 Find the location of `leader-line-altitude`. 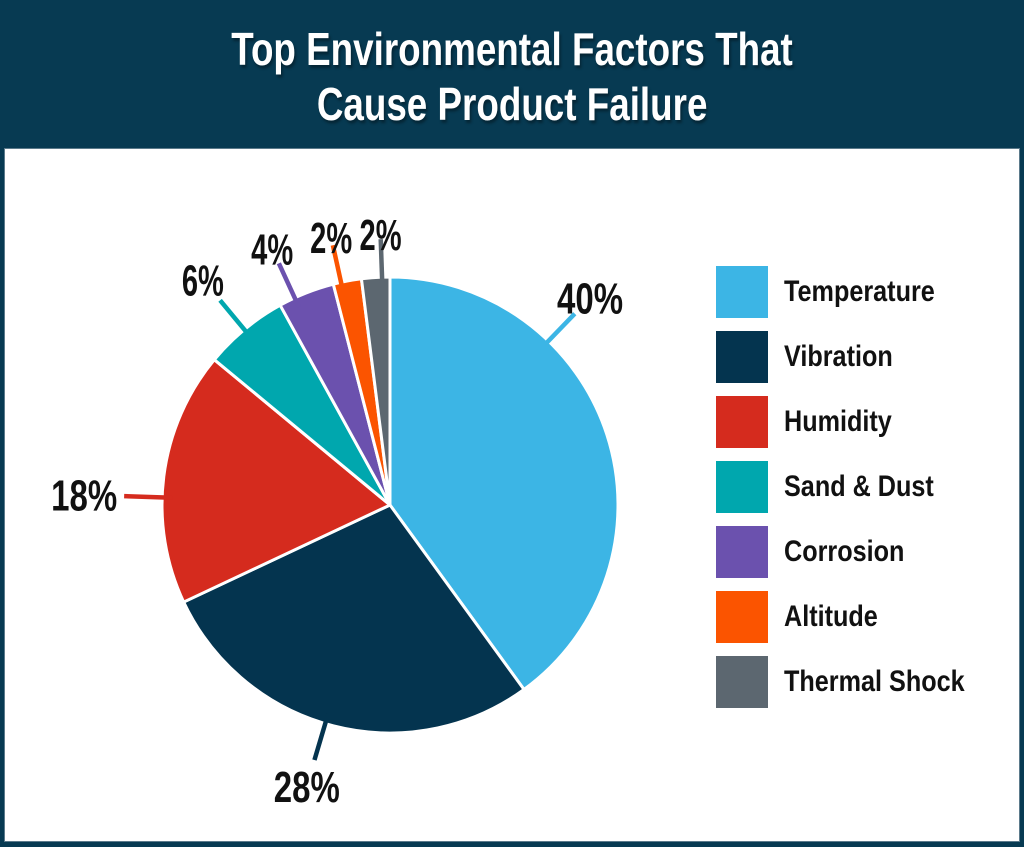

leader-line-altitude is located at coordinates (338, 268).